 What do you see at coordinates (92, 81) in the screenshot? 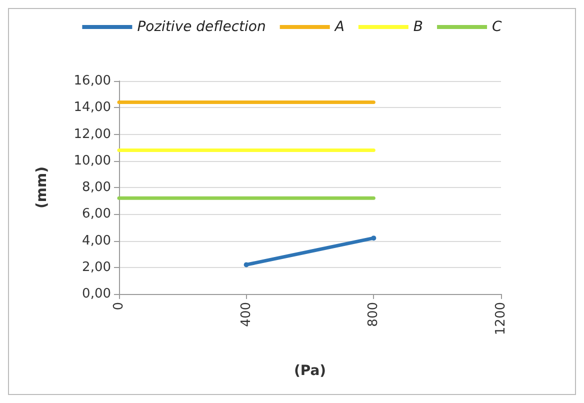
I see `y-tick-label: 16,00` at bounding box center [92, 81].